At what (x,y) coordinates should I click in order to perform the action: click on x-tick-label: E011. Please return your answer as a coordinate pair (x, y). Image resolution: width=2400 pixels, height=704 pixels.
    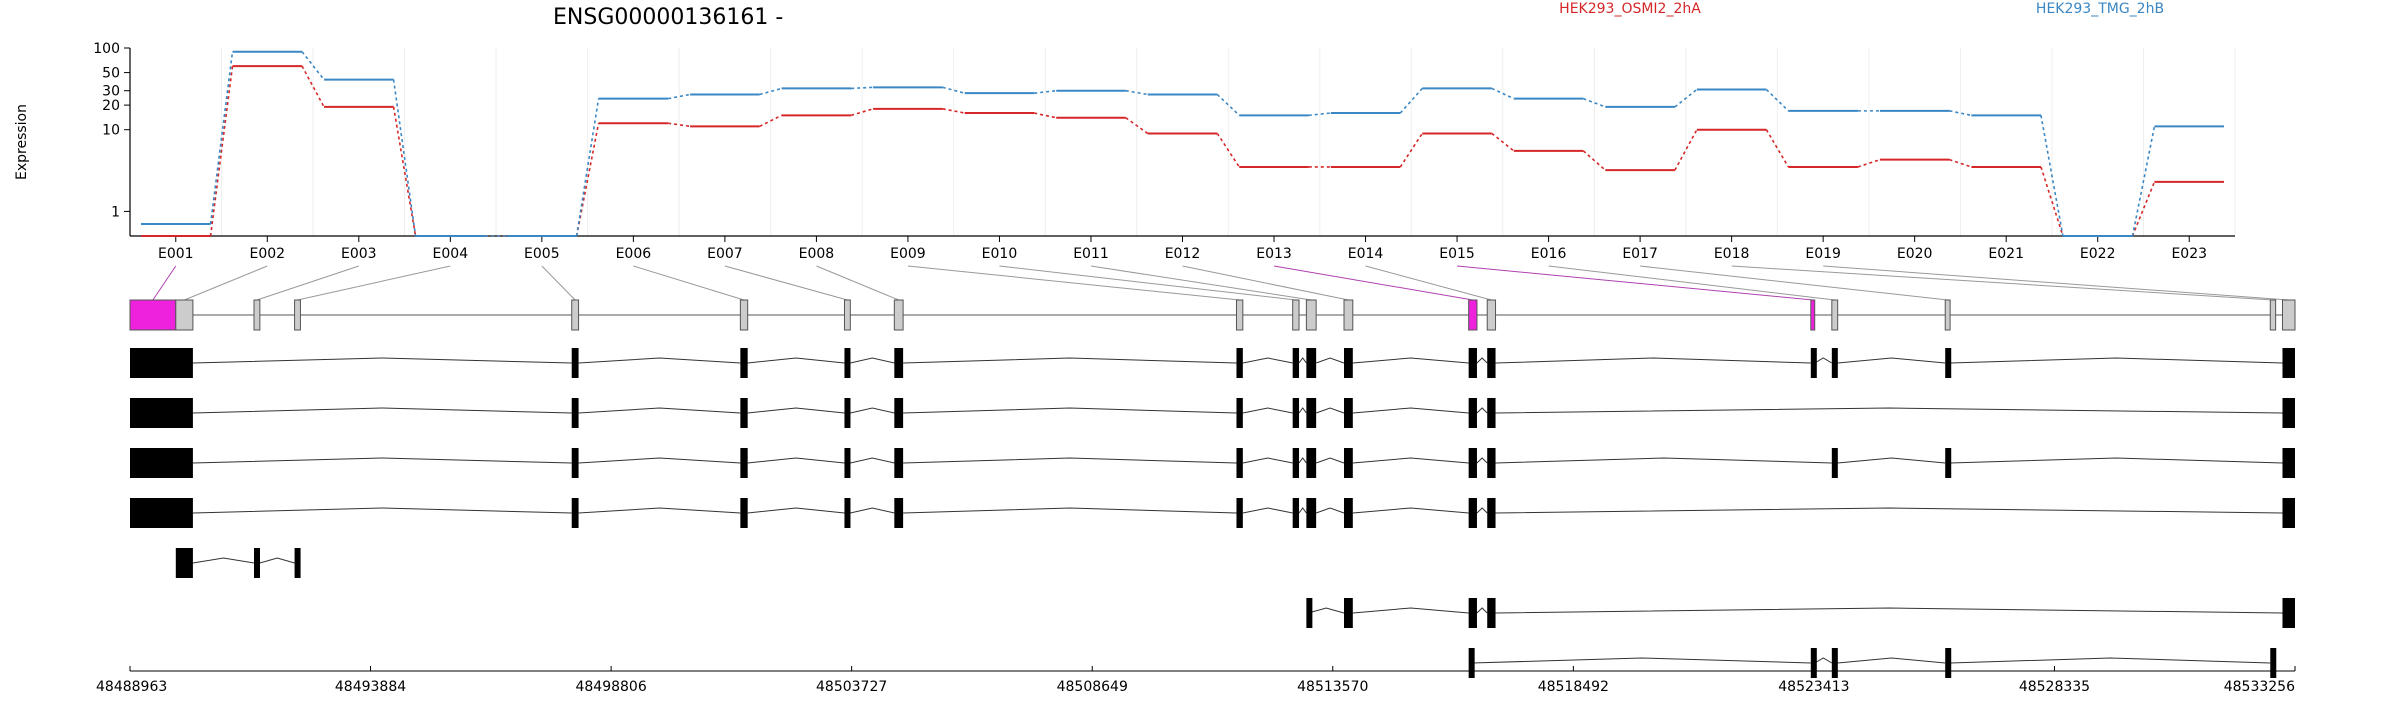
    Looking at the image, I should click on (1091, 254).